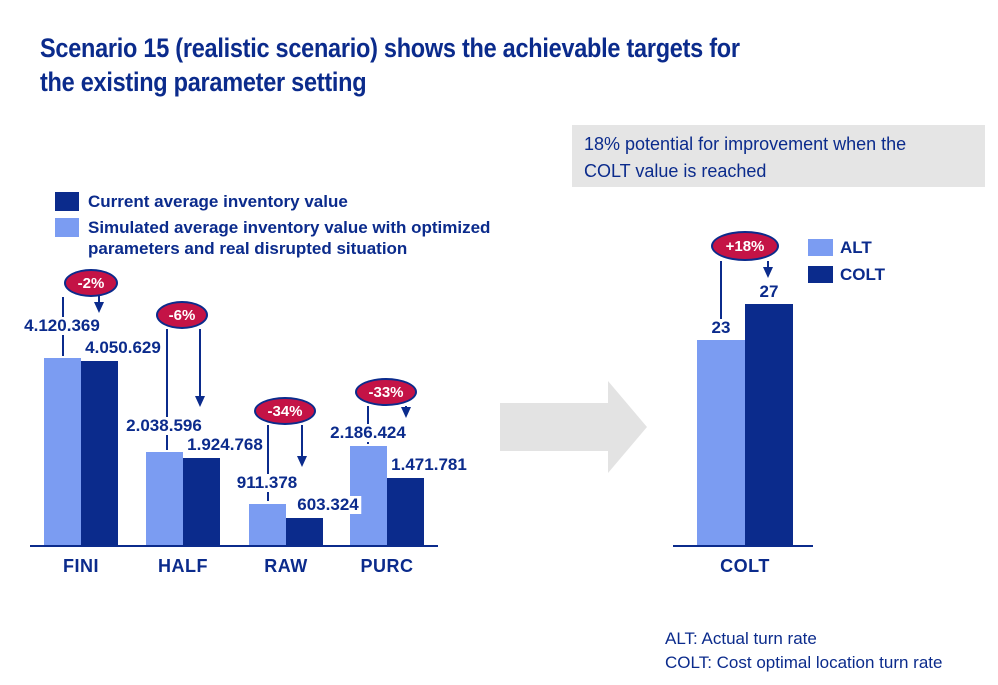  What do you see at coordinates (218, 201) in the screenshot?
I see `legend-label-current: Current average inventory value` at bounding box center [218, 201].